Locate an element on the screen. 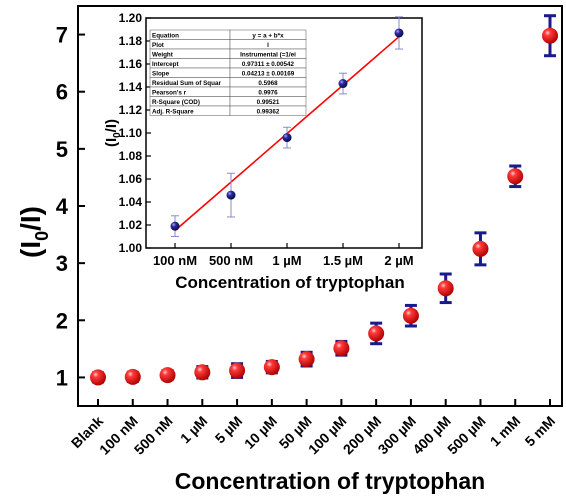  inset-y-label-main: (I is located at coordinates (111, 142).